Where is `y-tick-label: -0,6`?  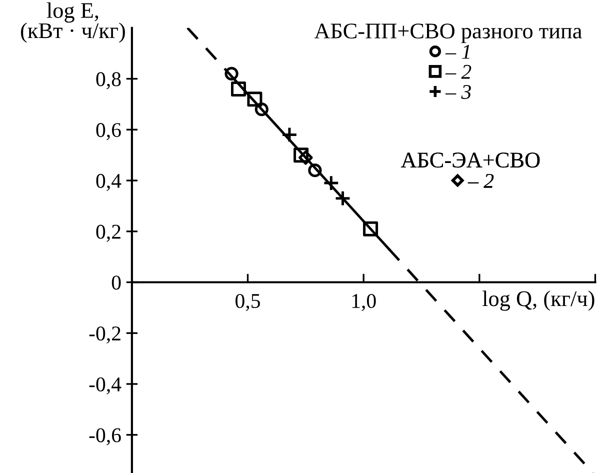 y-tick-label: -0,6 is located at coordinates (105, 437).